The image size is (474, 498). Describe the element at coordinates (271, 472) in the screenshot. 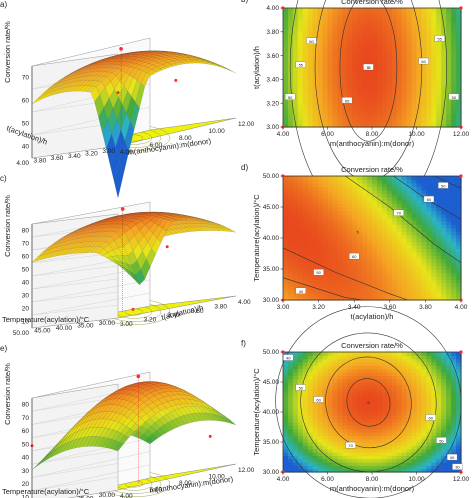

I see `y-tick-label: 30.00` at that location.